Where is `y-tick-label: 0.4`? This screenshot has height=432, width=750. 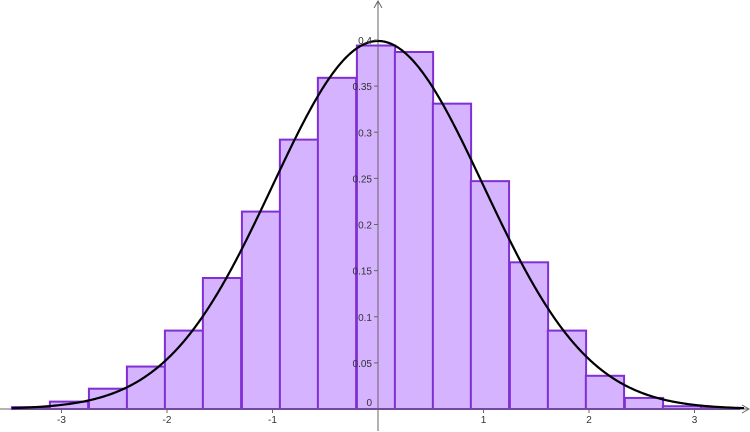
y-tick-label: 0.4 is located at coordinates (365, 41).